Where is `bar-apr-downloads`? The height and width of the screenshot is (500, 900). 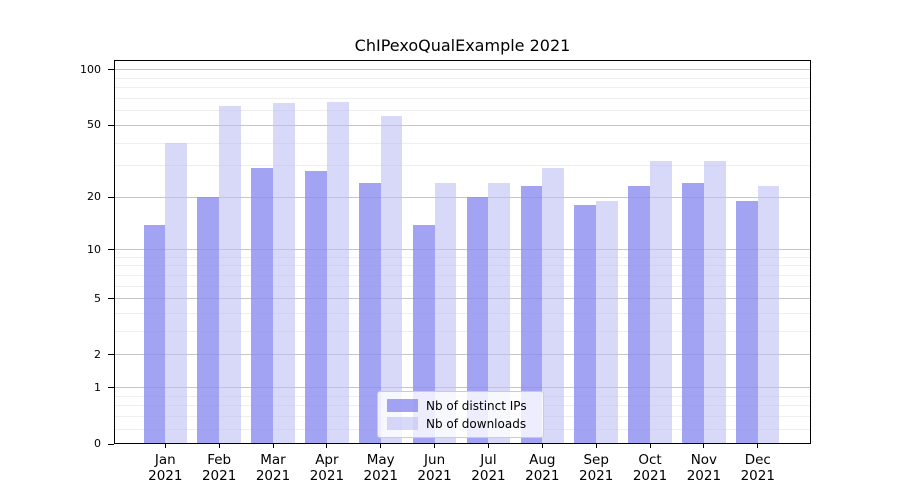
bar-apr-downloads is located at coordinates (337, 273).